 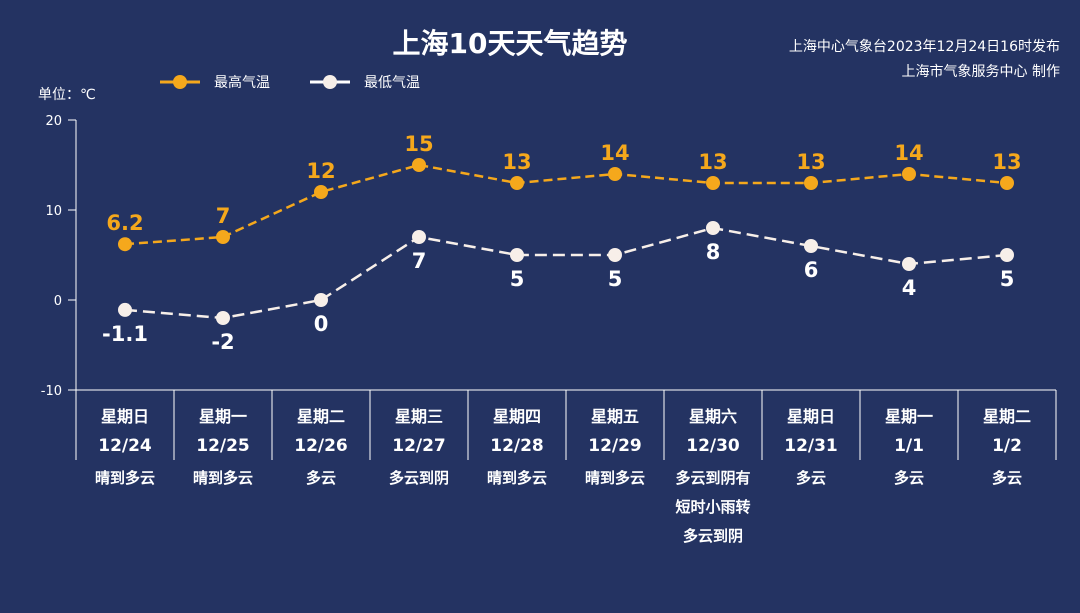 I want to click on series-line-low, so click(x=566, y=273).